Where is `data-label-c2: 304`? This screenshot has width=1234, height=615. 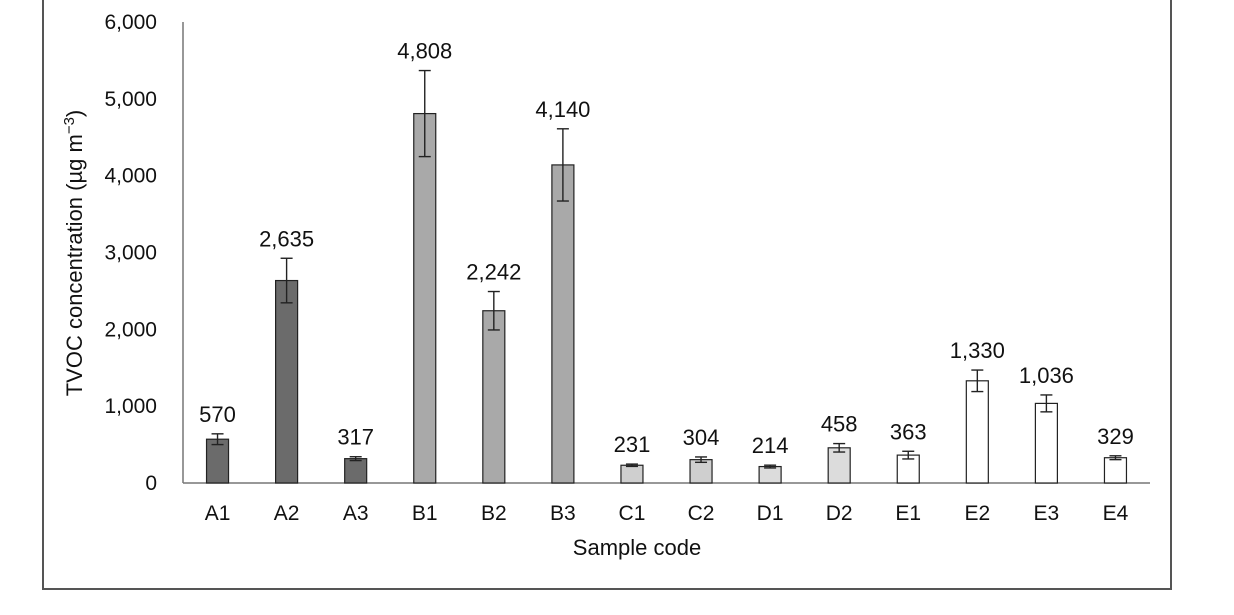
data-label-c2: 304 is located at coordinates (701, 437).